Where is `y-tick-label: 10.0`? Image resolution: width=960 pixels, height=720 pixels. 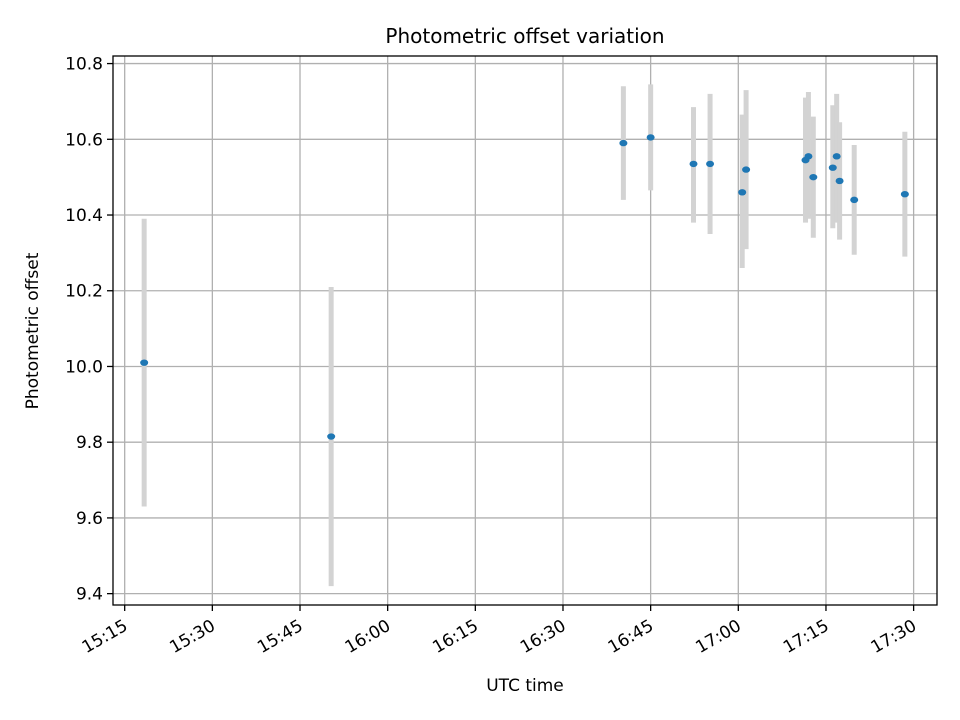 y-tick-label: 10.0 is located at coordinates (84, 367).